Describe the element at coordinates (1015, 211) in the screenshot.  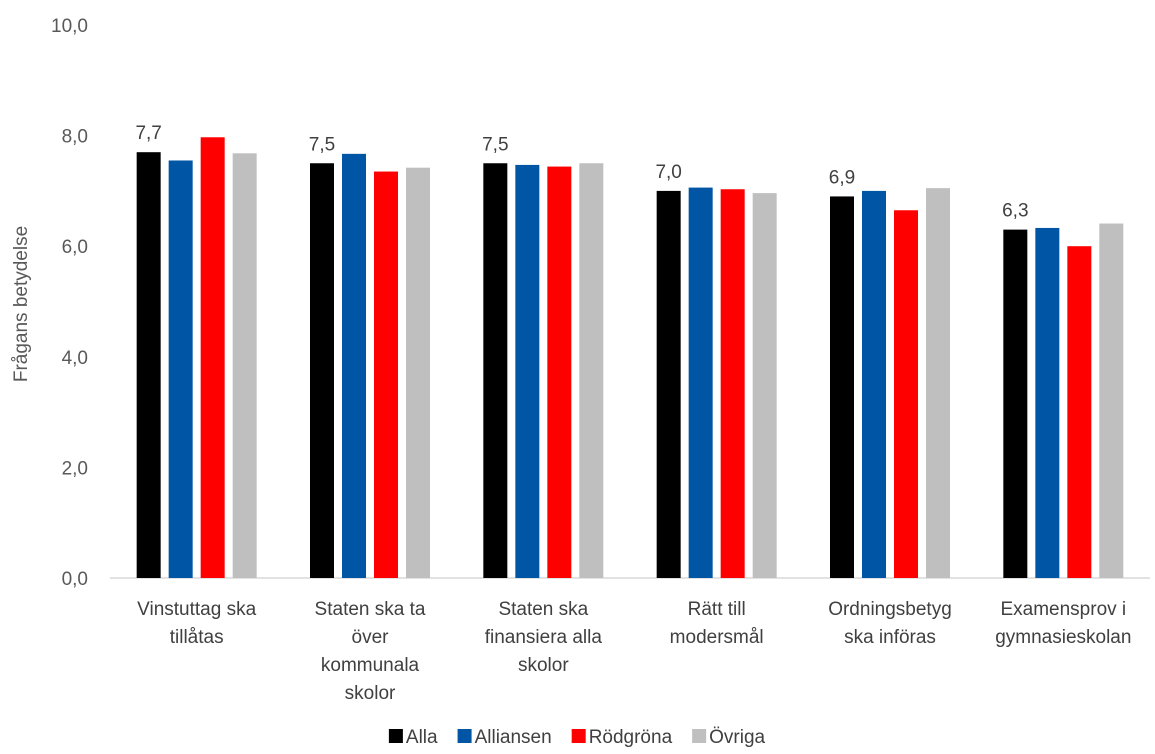
I see `data-label: 6,3` at that location.